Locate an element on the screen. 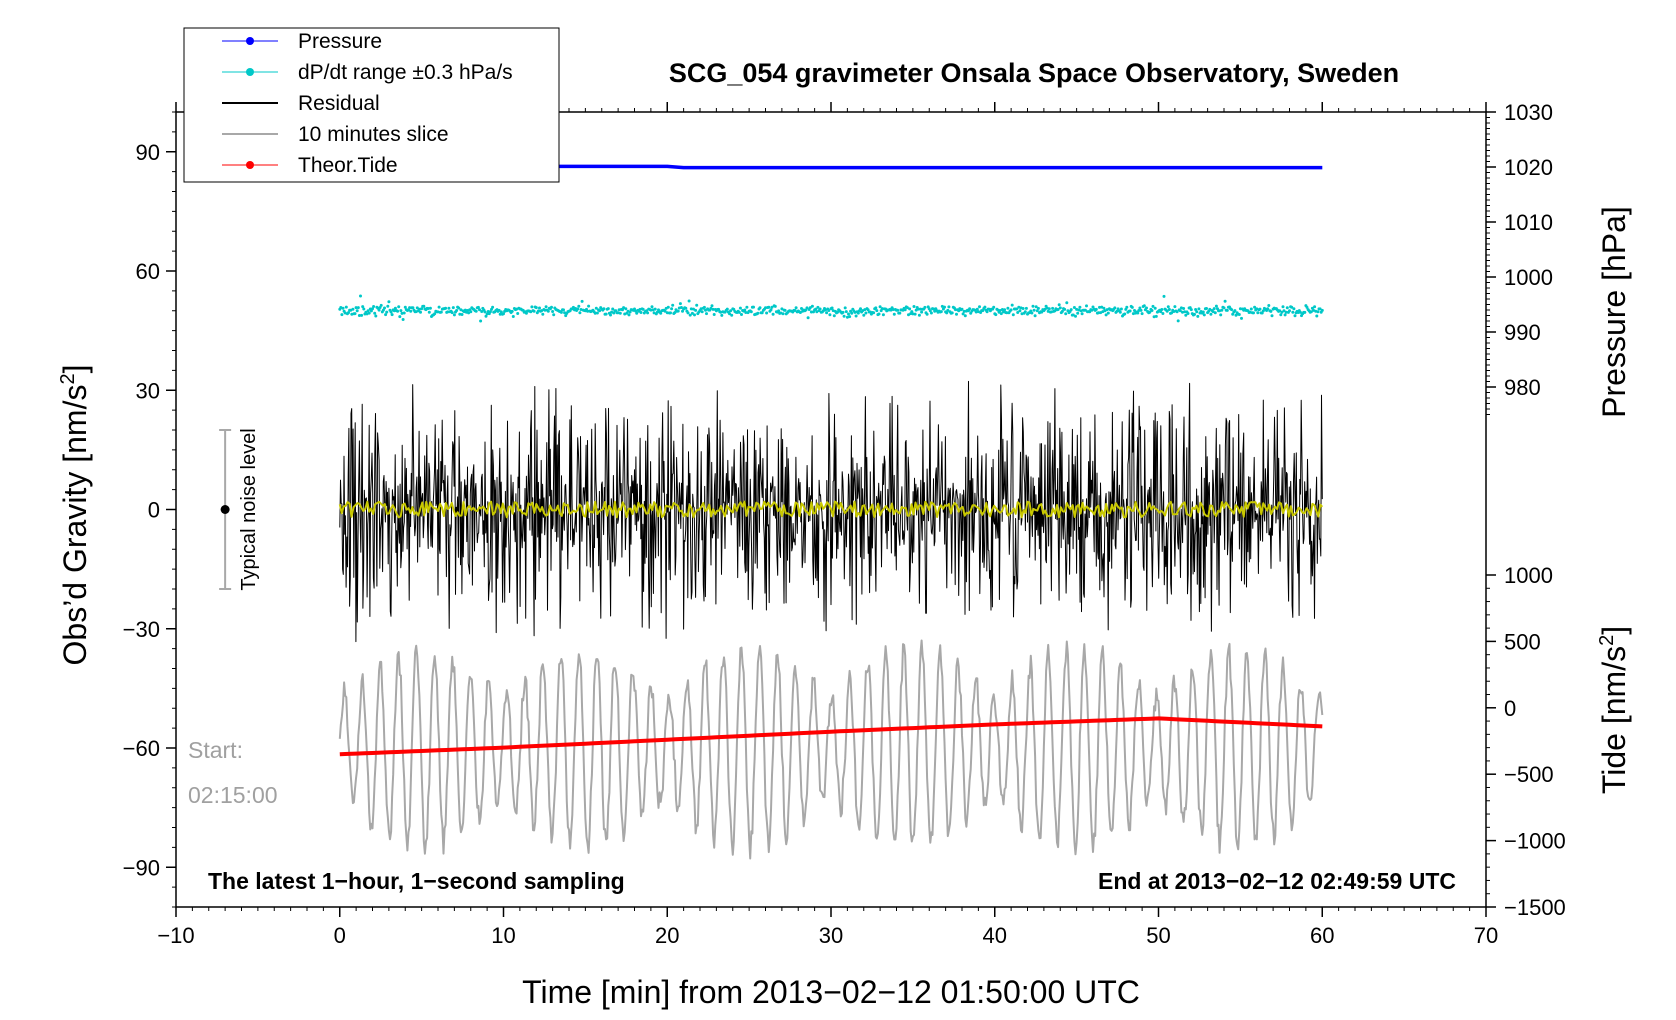 The width and height of the screenshot is (1676, 1020). tide-tick-label: 1000 is located at coordinates (1528, 575).